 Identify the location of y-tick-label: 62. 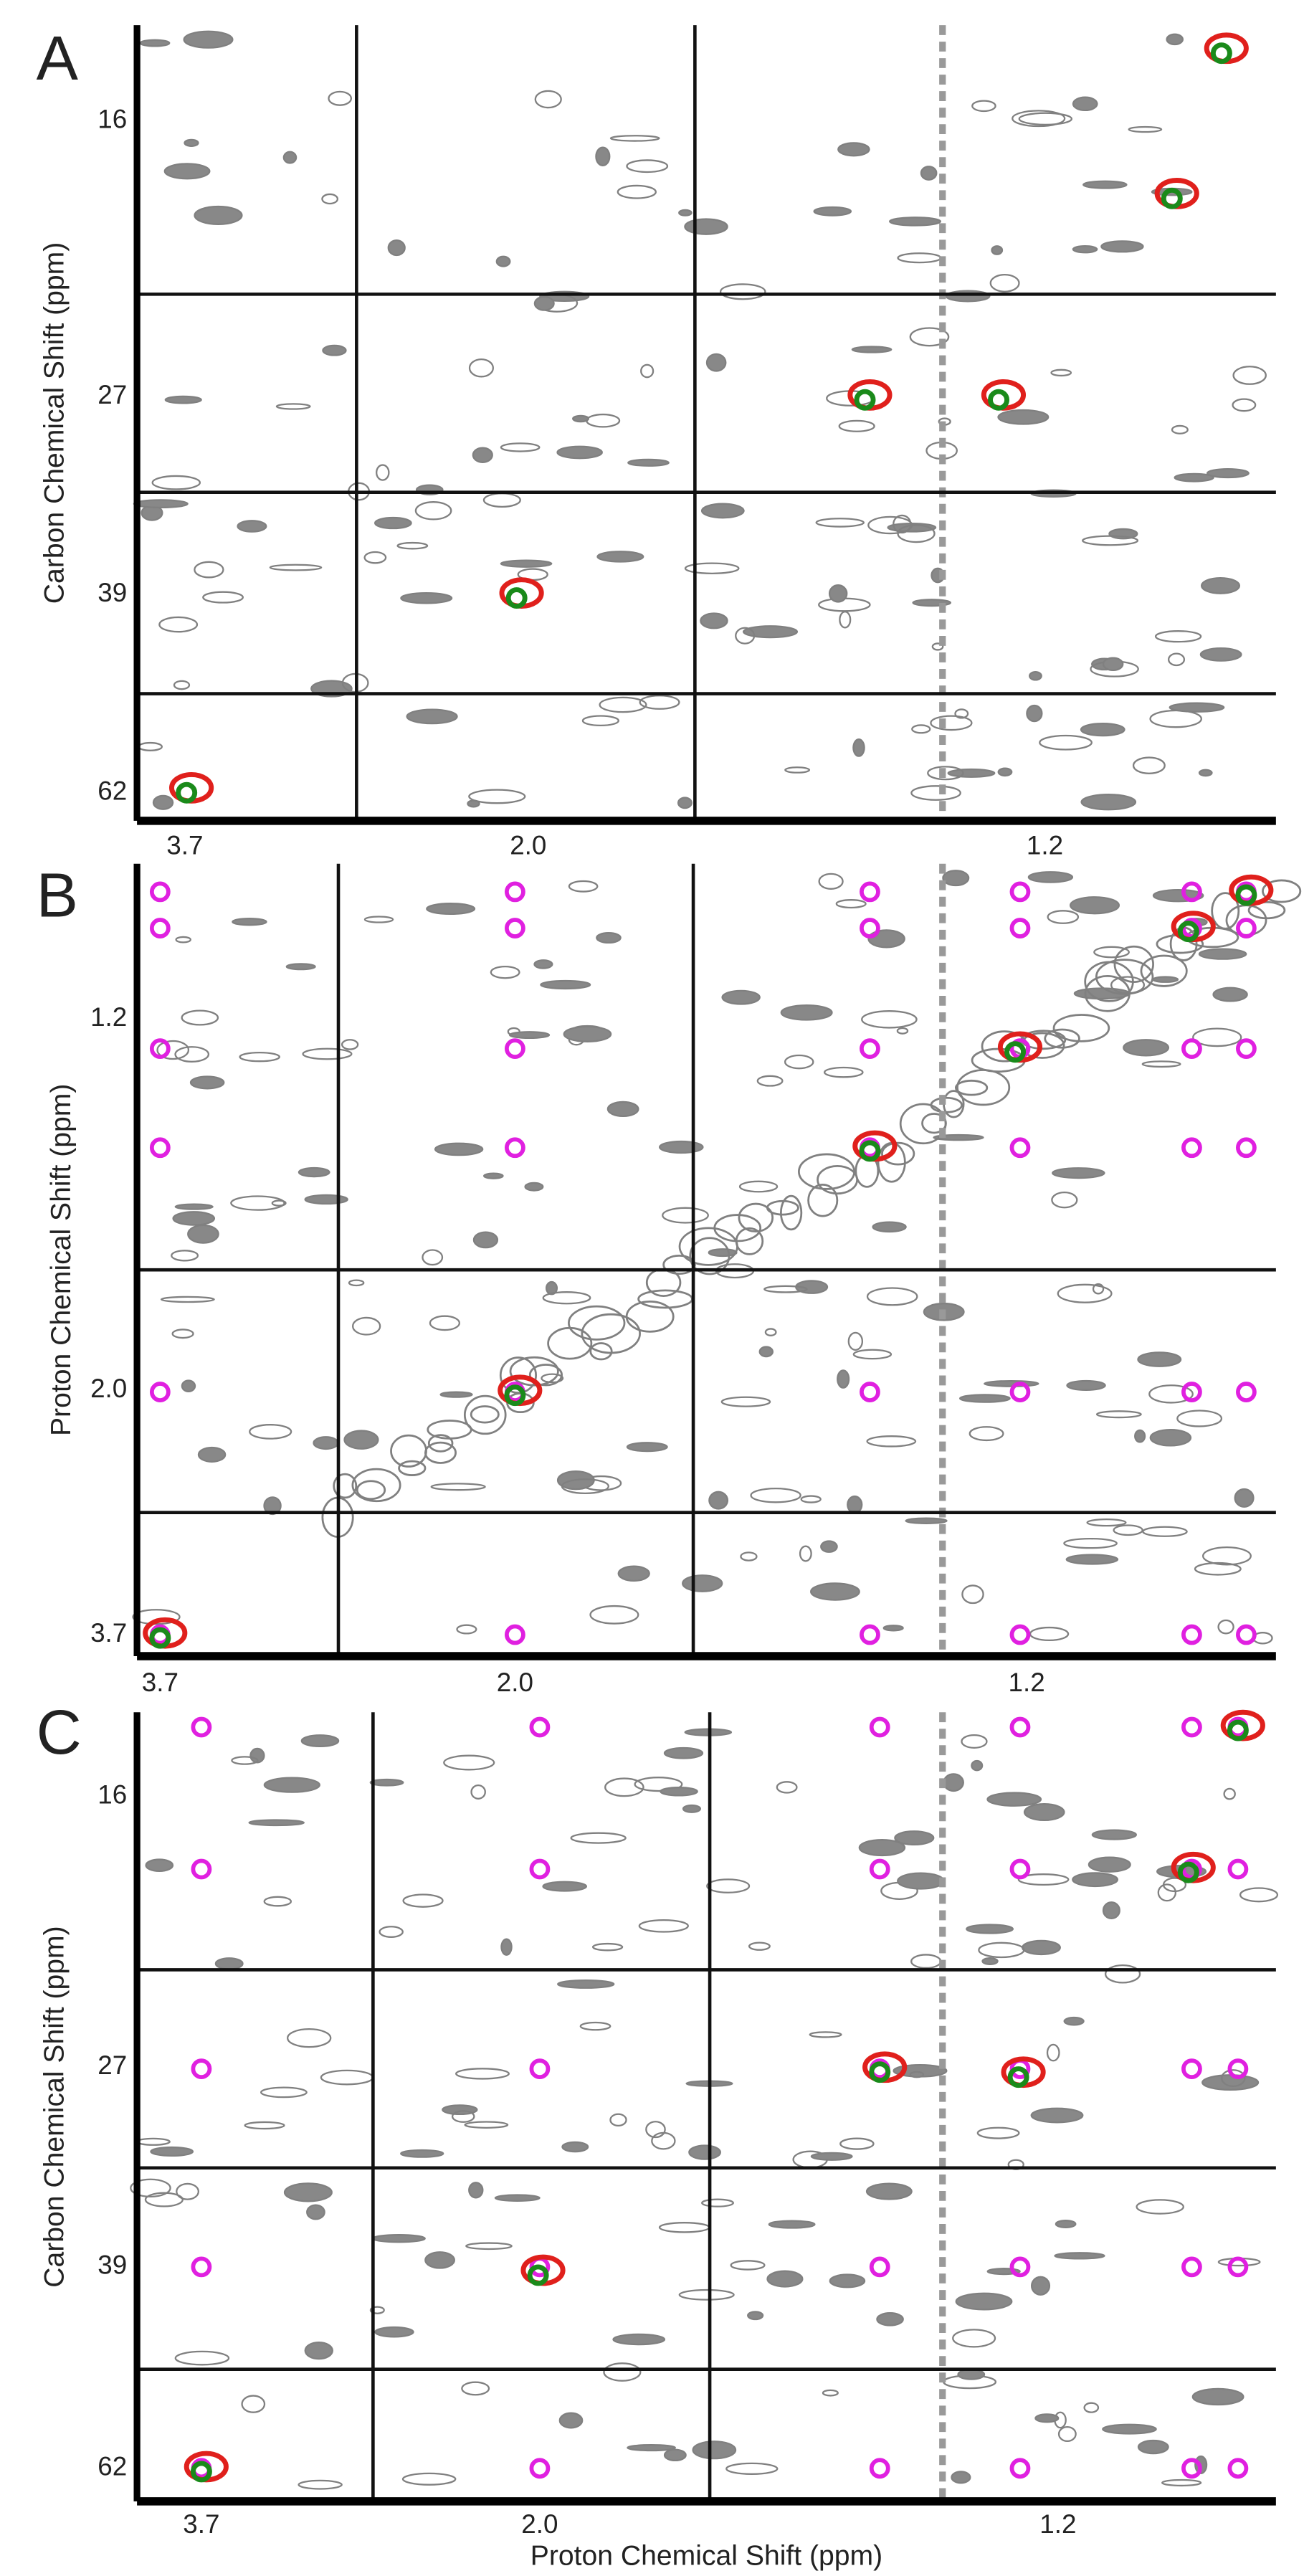
(112, 790).